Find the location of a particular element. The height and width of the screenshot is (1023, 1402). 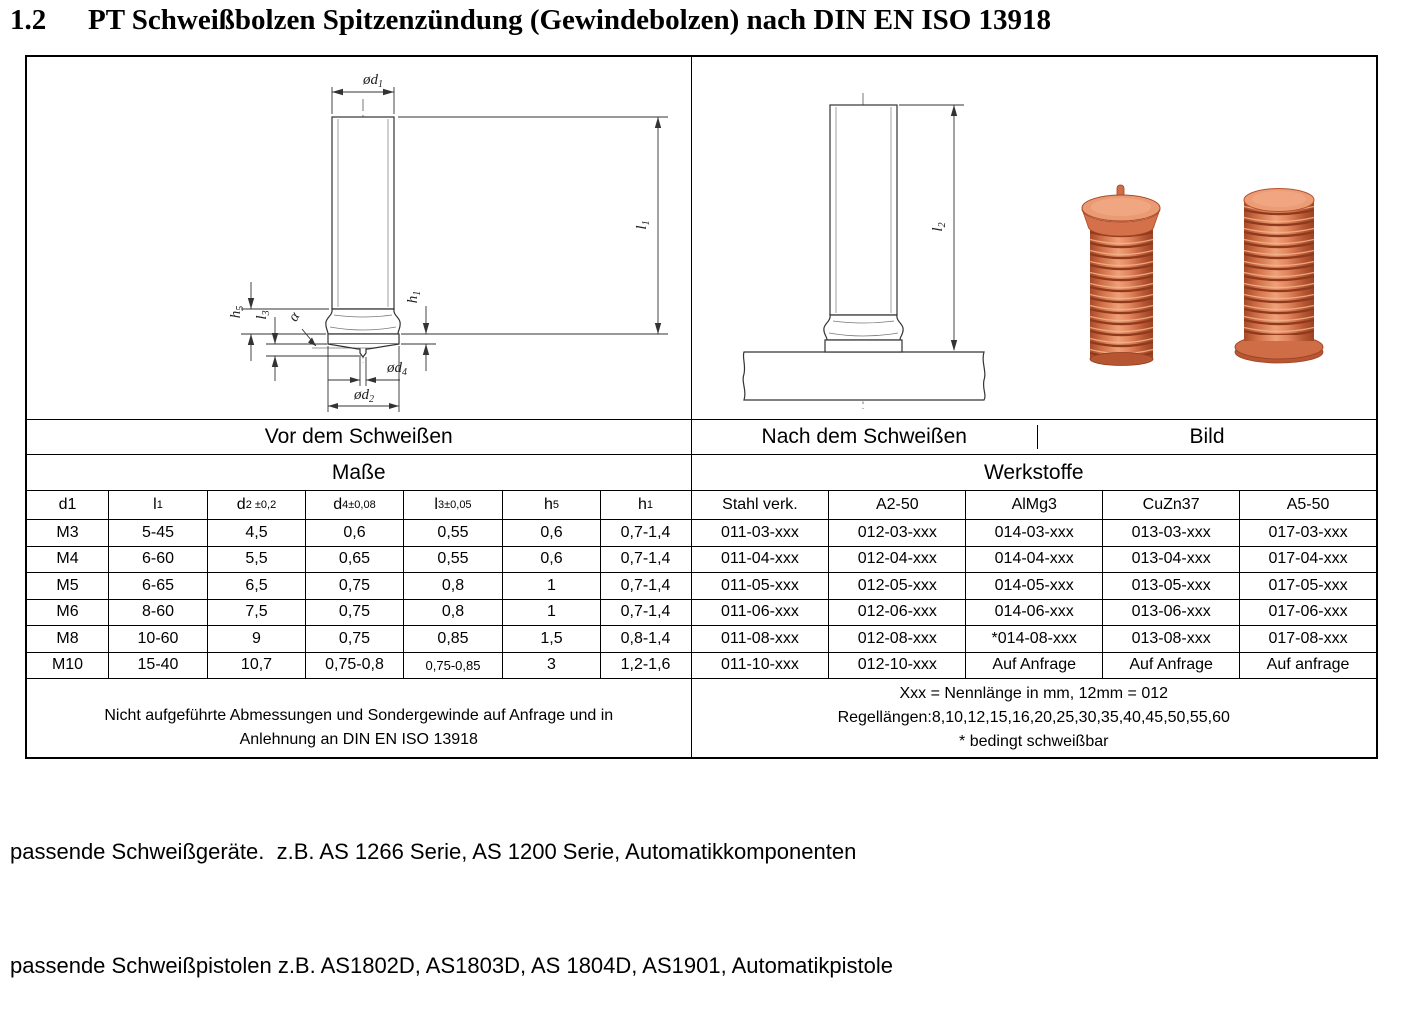

cell-part-a2: 012-04-xxx is located at coordinates (896, 559).